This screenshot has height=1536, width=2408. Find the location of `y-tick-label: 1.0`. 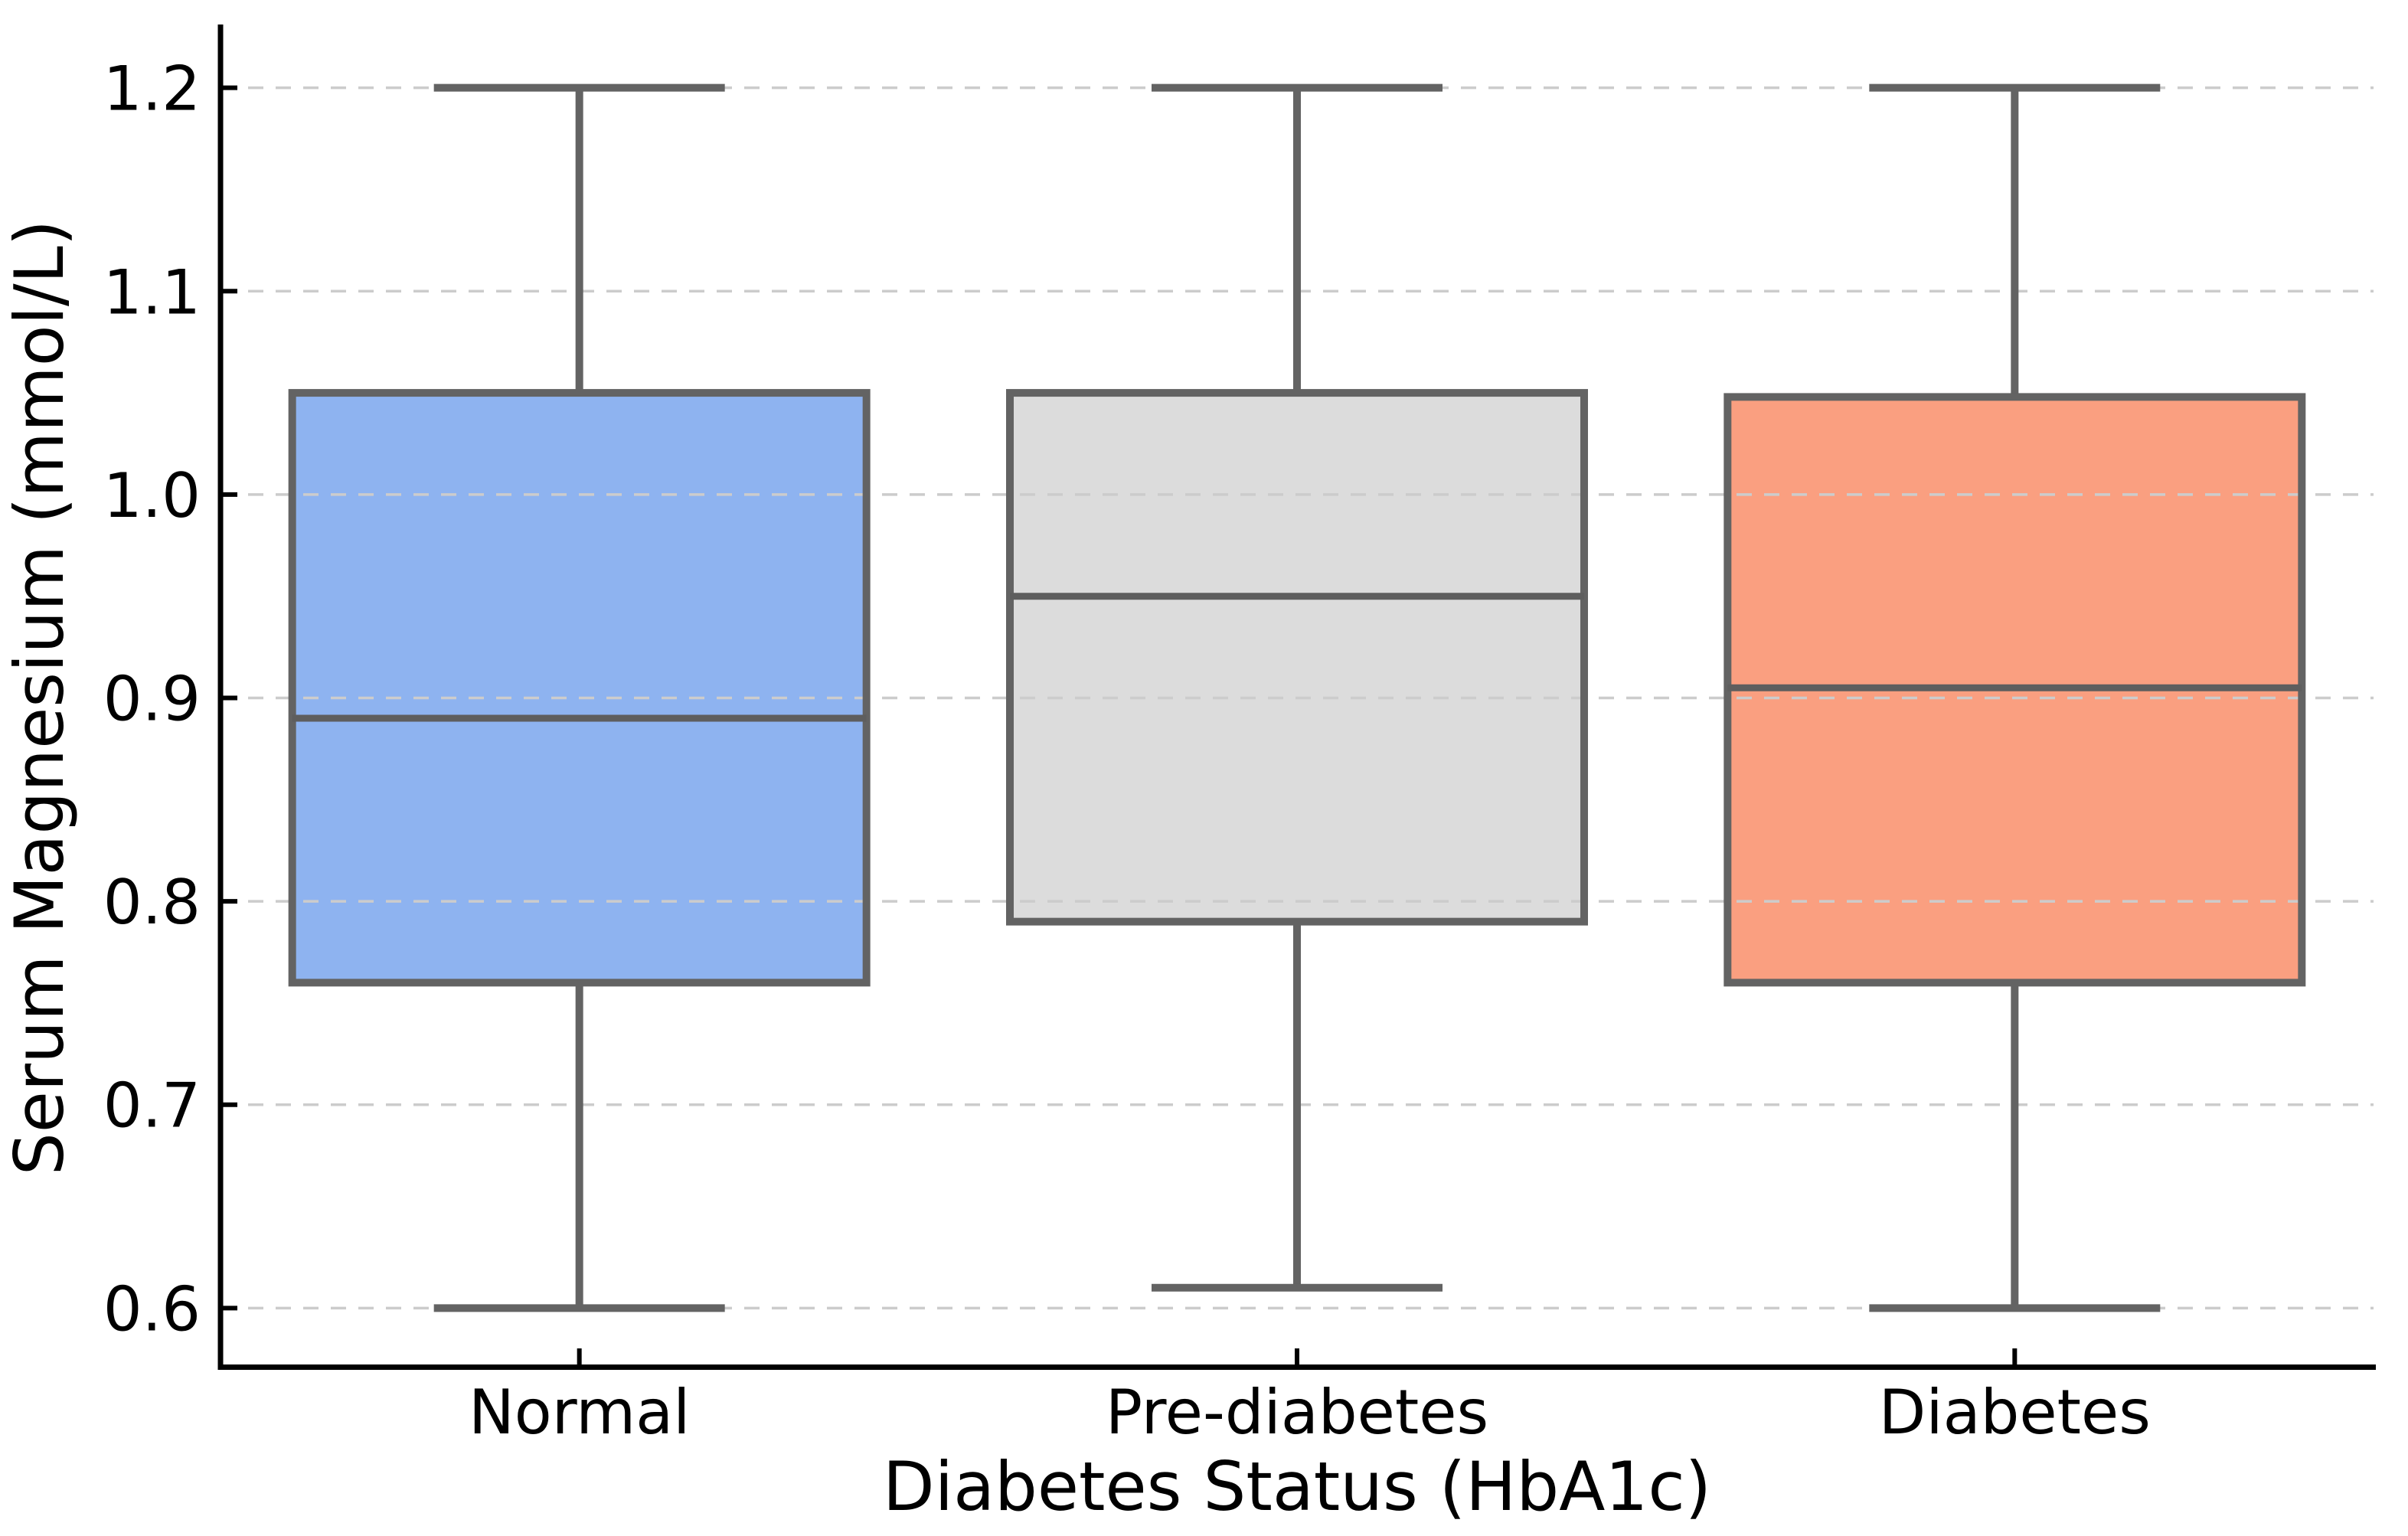

y-tick-label: 1.0 is located at coordinates (152, 495).